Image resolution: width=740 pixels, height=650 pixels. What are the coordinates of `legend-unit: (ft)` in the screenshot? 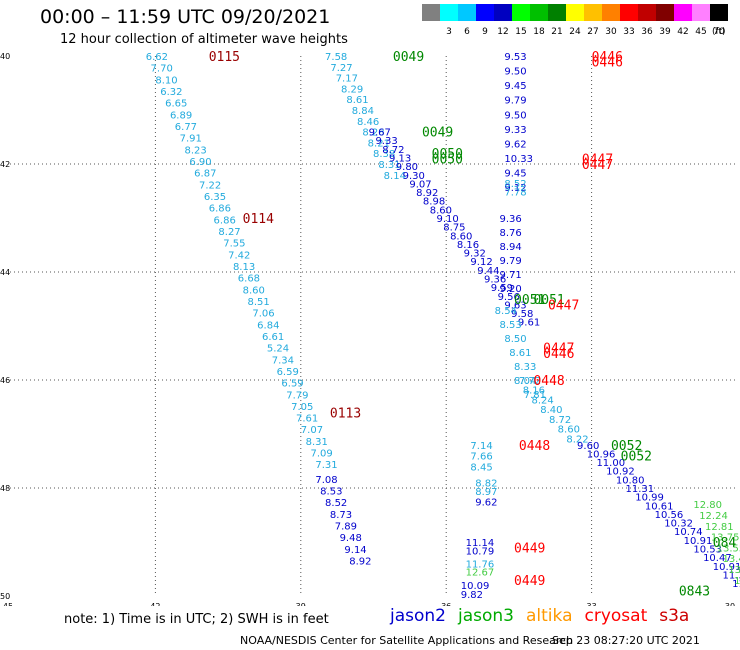 It's located at (719, 32).